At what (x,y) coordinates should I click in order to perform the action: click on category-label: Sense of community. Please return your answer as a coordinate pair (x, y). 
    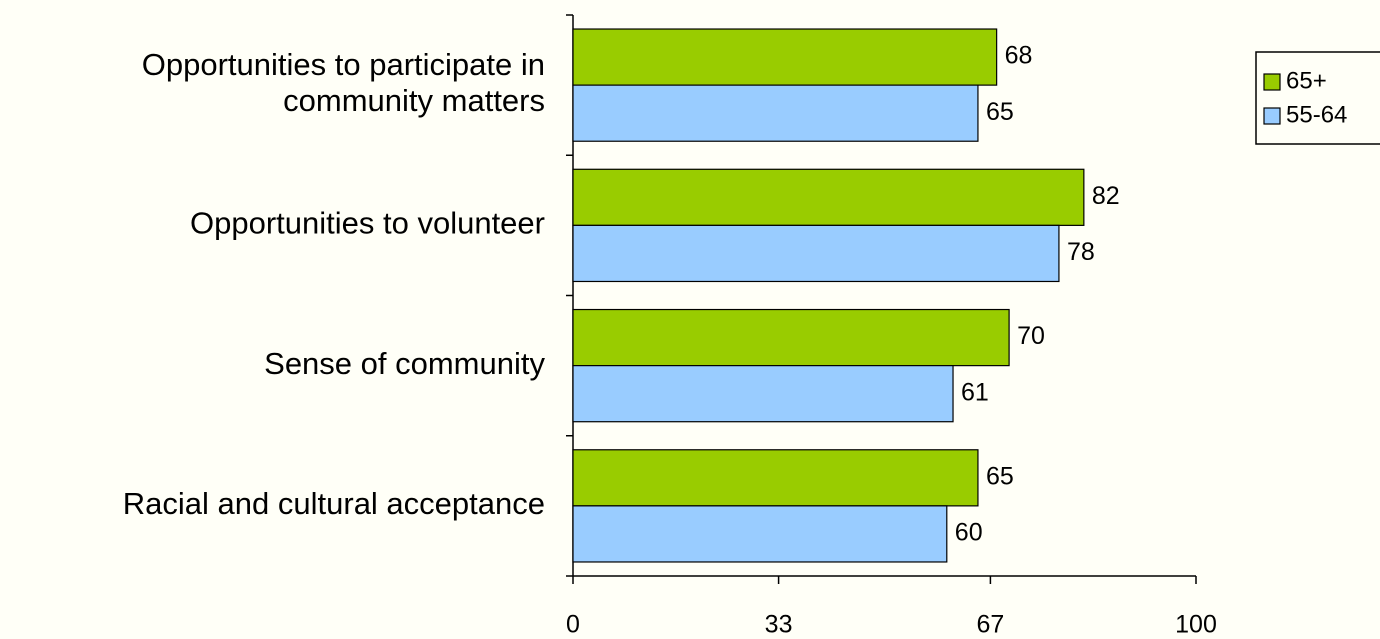
    Looking at the image, I should click on (404, 363).